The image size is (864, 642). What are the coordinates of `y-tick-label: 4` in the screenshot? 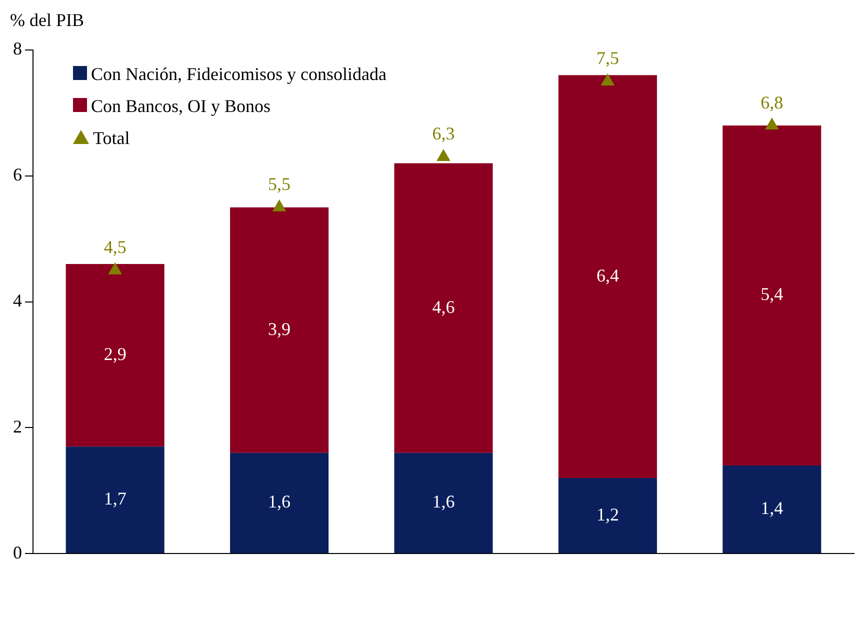 It's located at (17, 300).